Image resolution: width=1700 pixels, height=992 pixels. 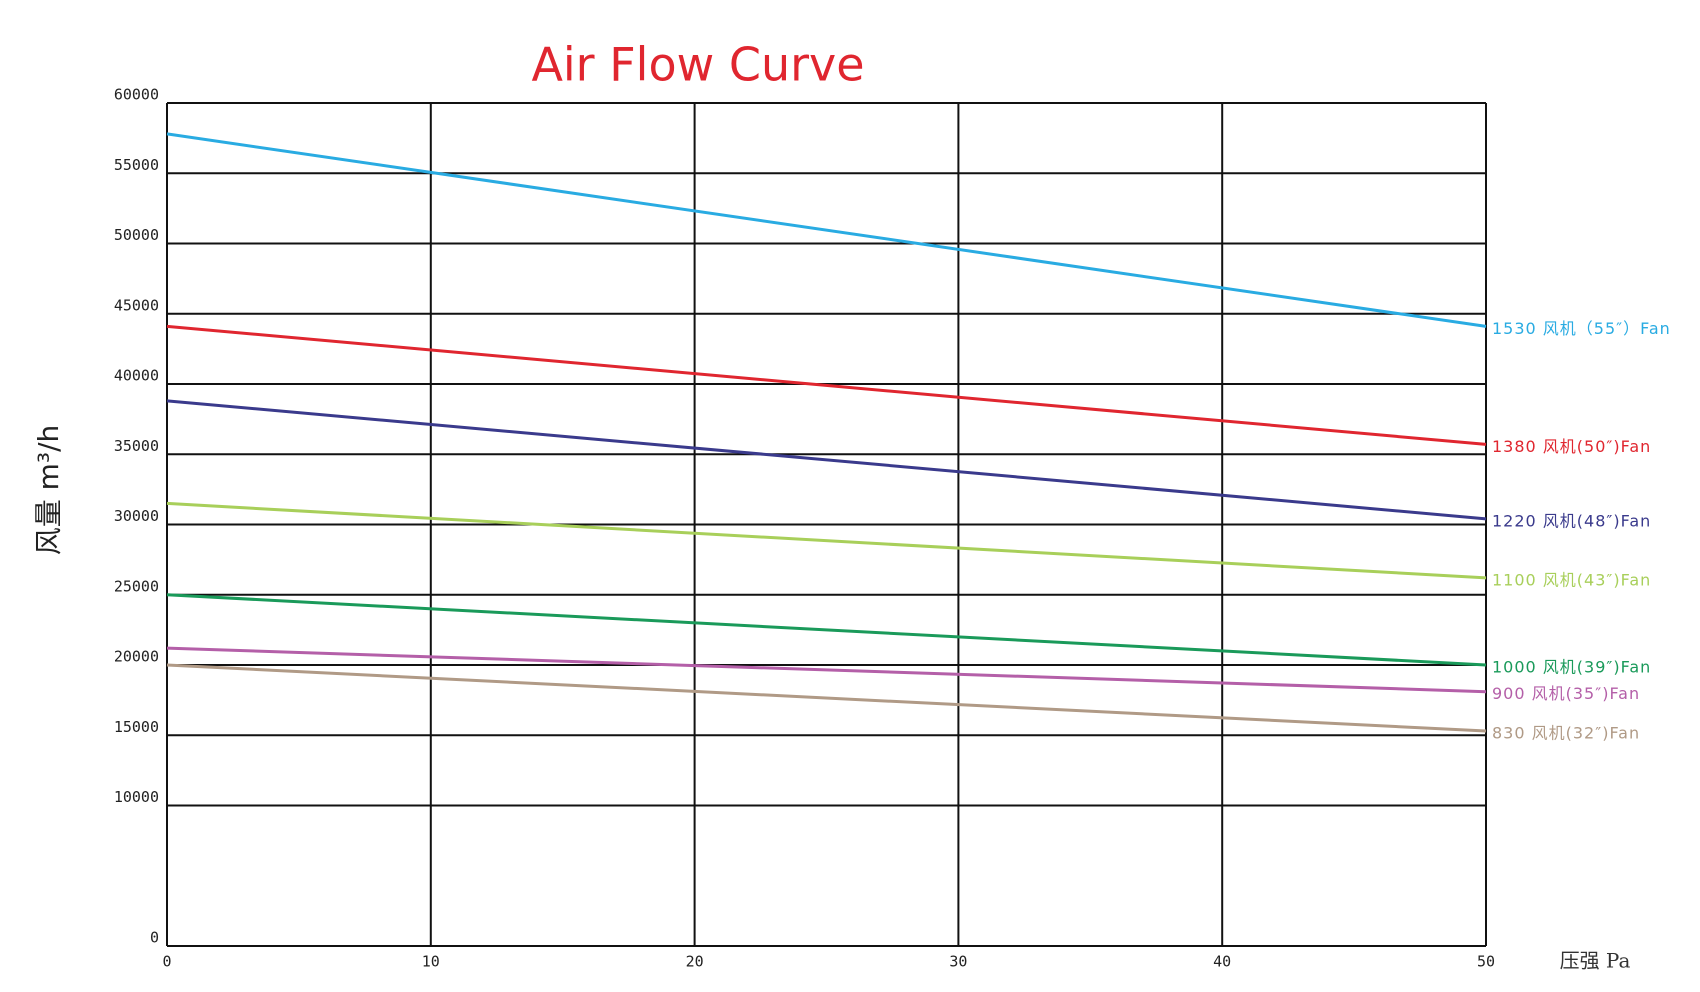 What do you see at coordinates (136, 235) in the screenshot?
I see `y-tick-label: 50000` at bounding box center [136, 235].